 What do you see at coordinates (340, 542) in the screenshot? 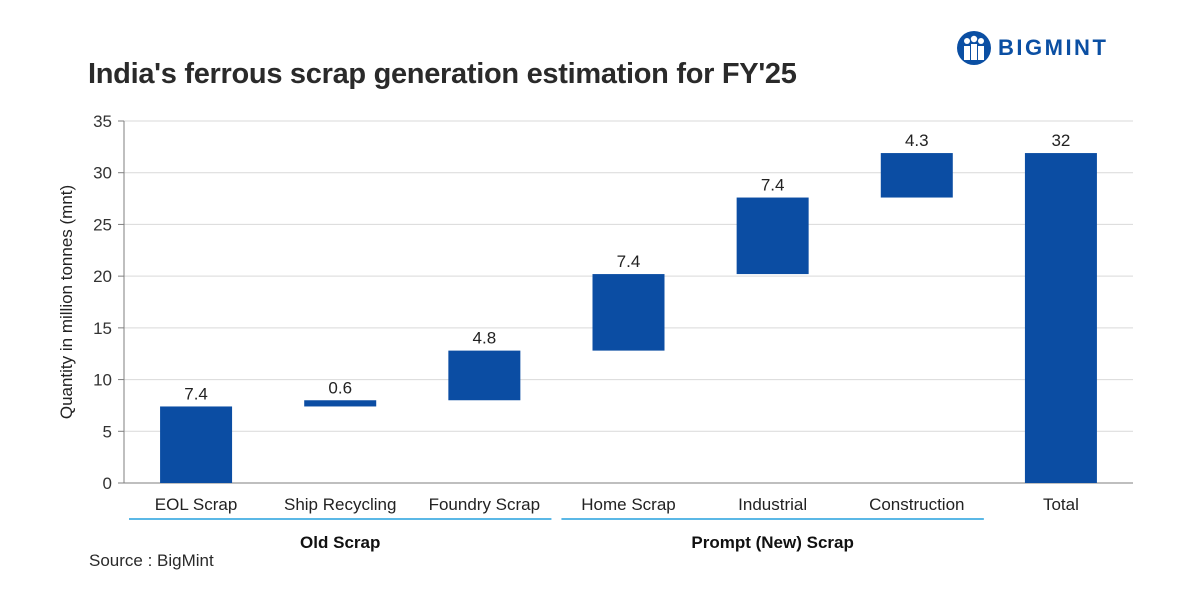
I see `group-label: Old Scrap` at bounding box center [340, 542].